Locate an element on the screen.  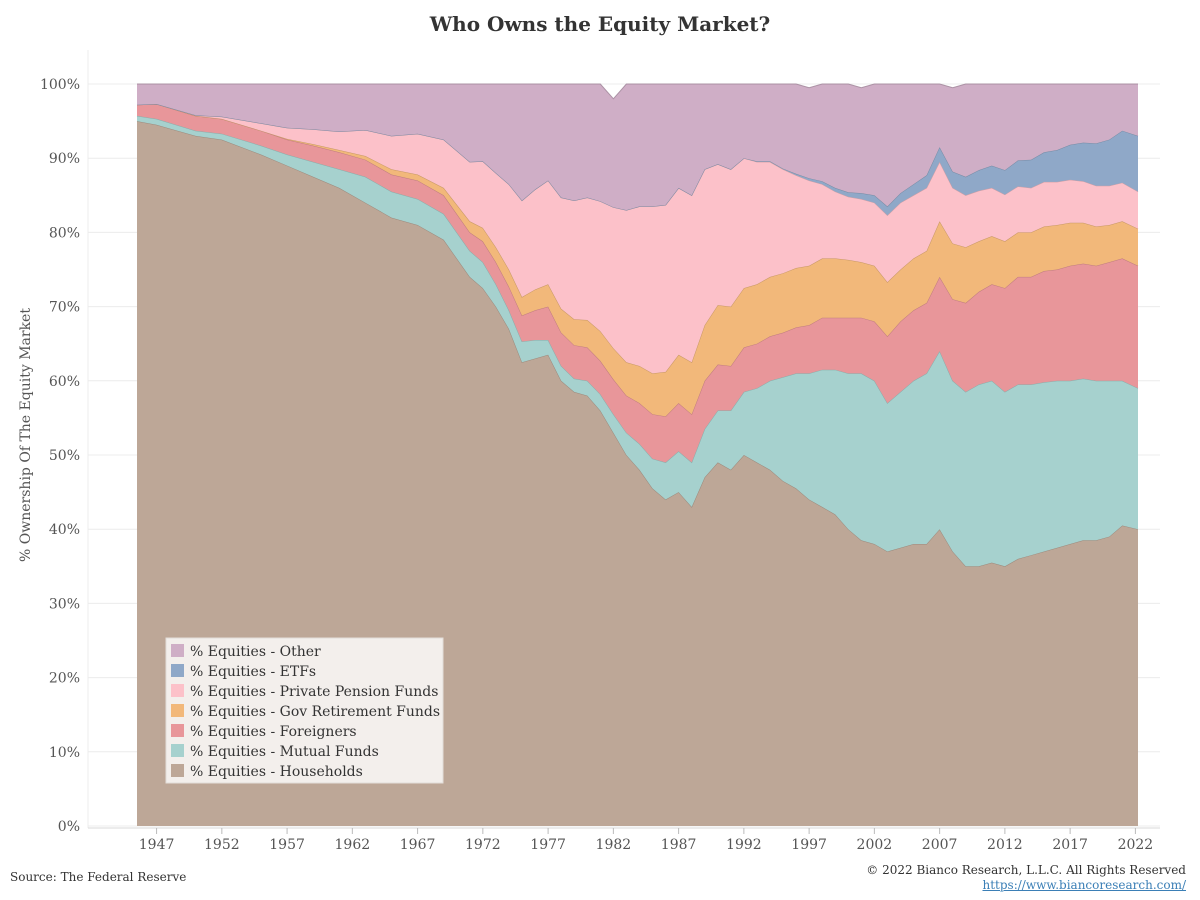
x-tick-label: 1977 is located at coordinates (548, 845).